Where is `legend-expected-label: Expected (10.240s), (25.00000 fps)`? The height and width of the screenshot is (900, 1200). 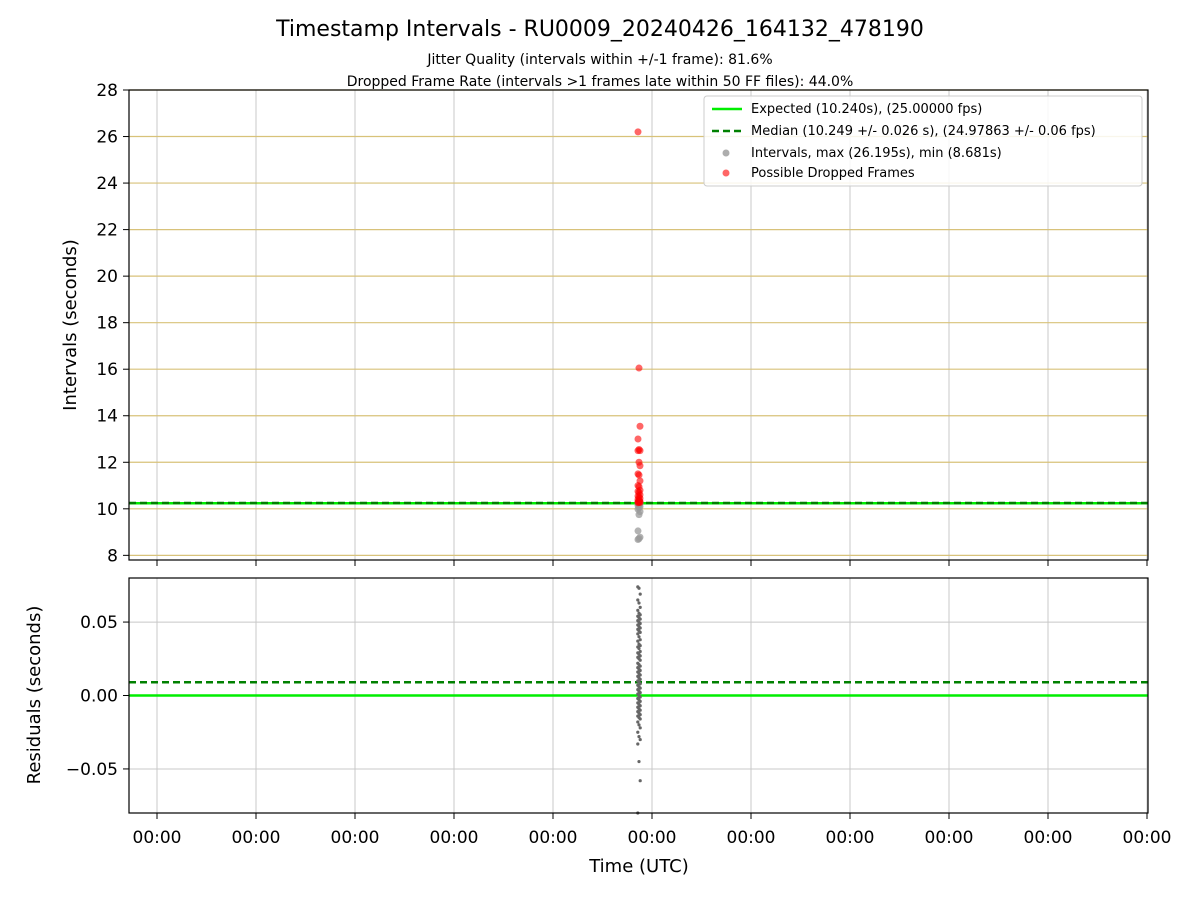
legend-expected-label: Expected (10.240s), (25.00000 fps) is located at coordinates (866, 109).